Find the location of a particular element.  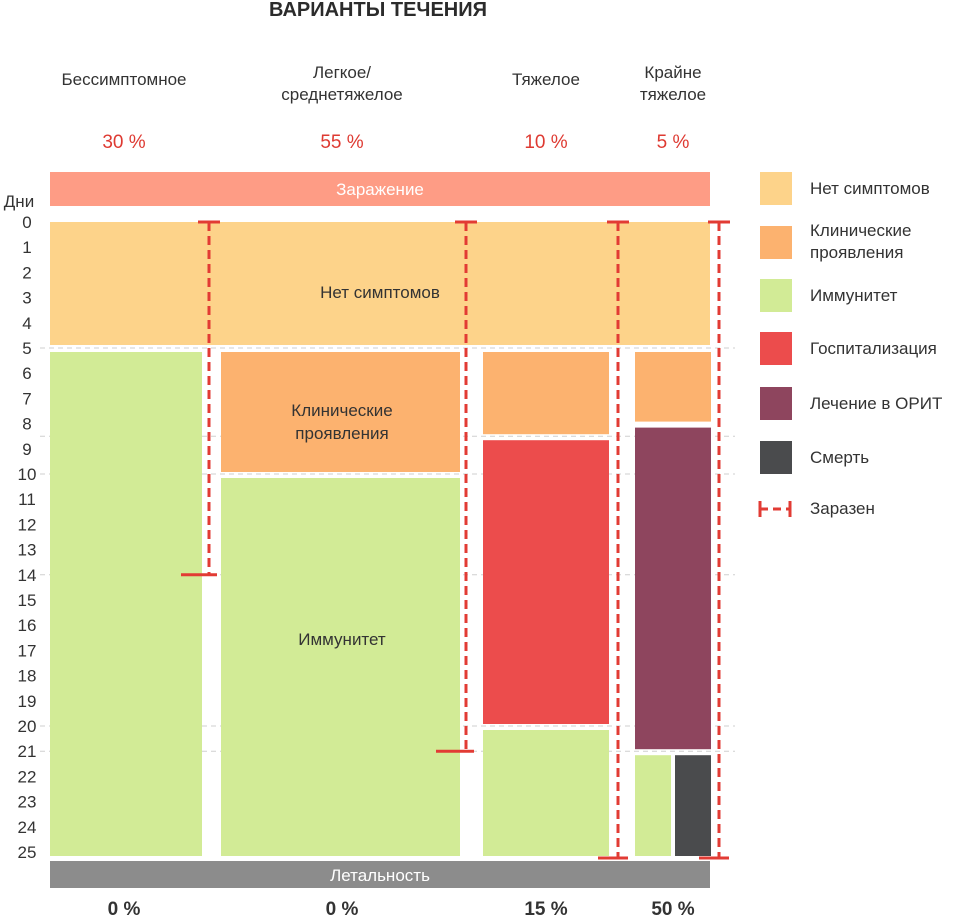

day-tick-label: 0 is located at coordinates (26, 222).